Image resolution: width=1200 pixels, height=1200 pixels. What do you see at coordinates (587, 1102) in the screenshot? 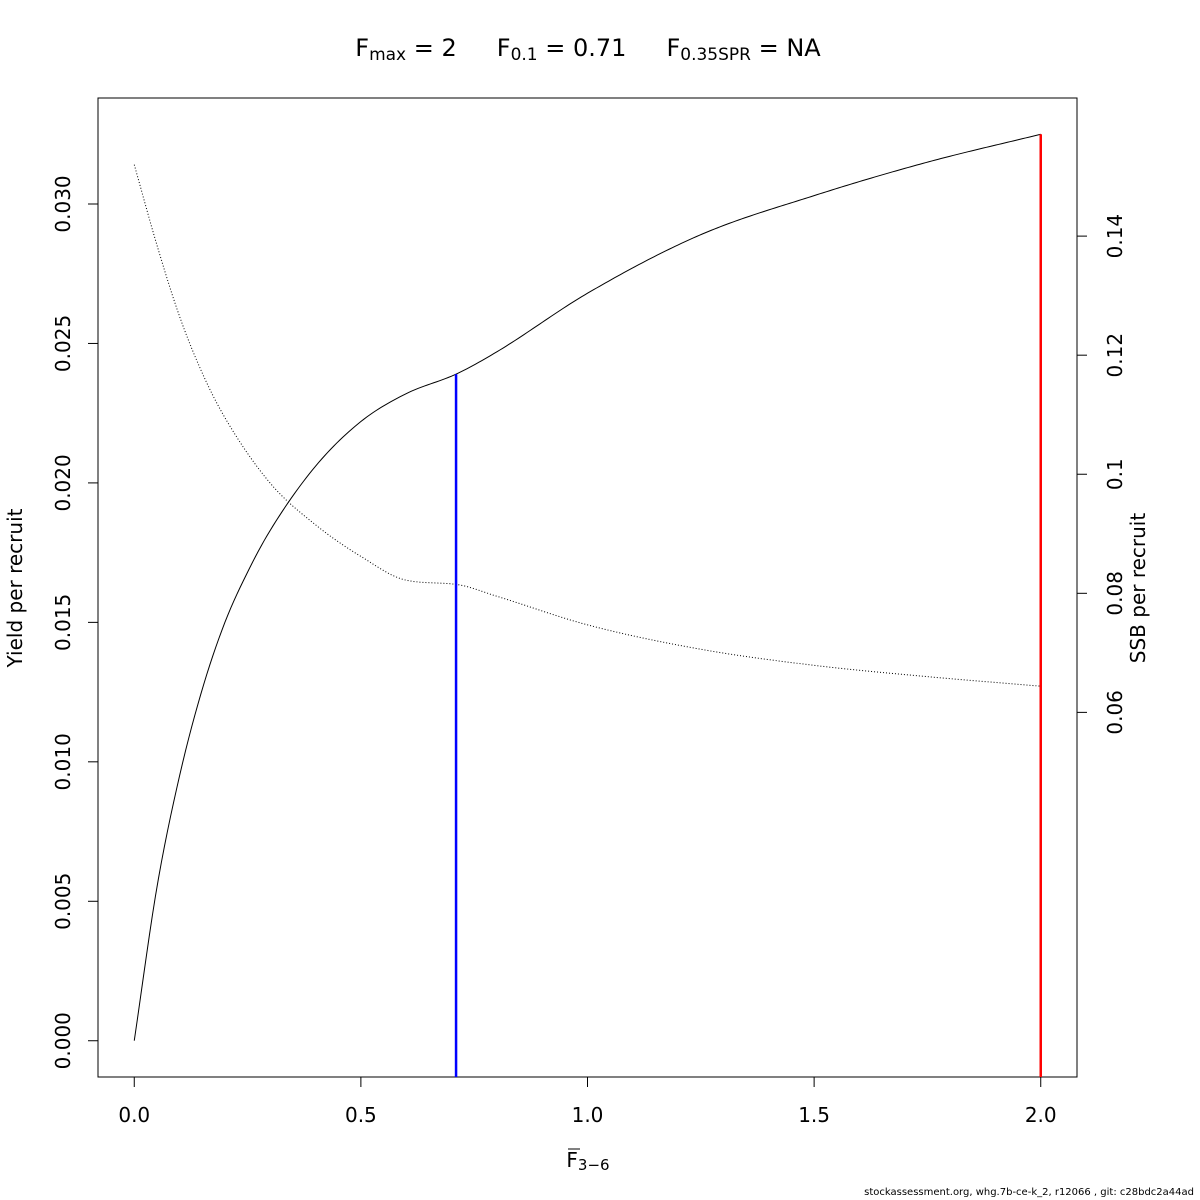
I see `x-axis: 0.0 0.5 1.0 1.5 2.0` at bounding box center [587, 1102].